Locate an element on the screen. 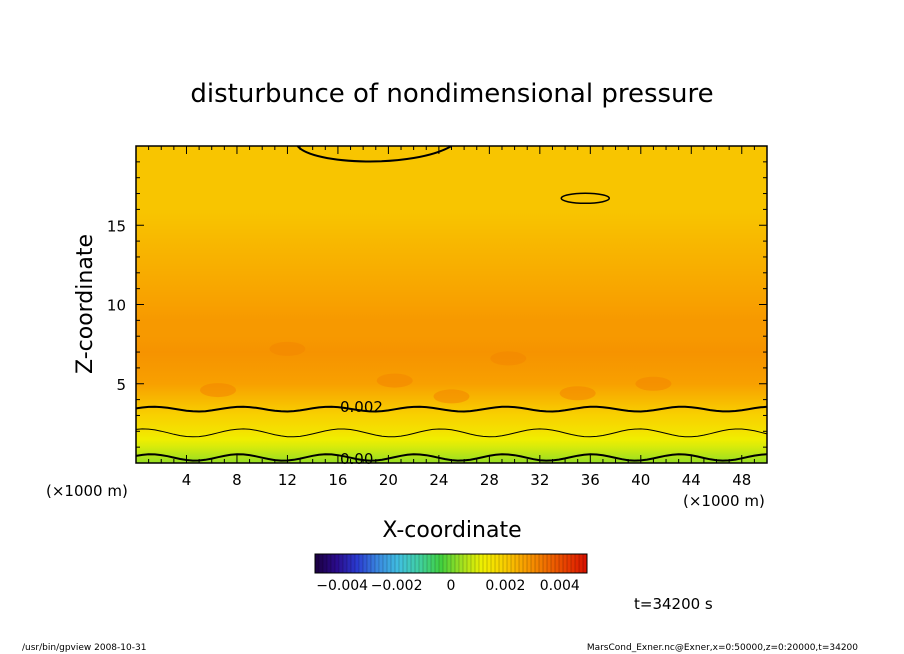 Image resolution: width=904 pixels, height=654 pixels. colorbar-tick-label: −0.004 is located at coordinates (342, 586).